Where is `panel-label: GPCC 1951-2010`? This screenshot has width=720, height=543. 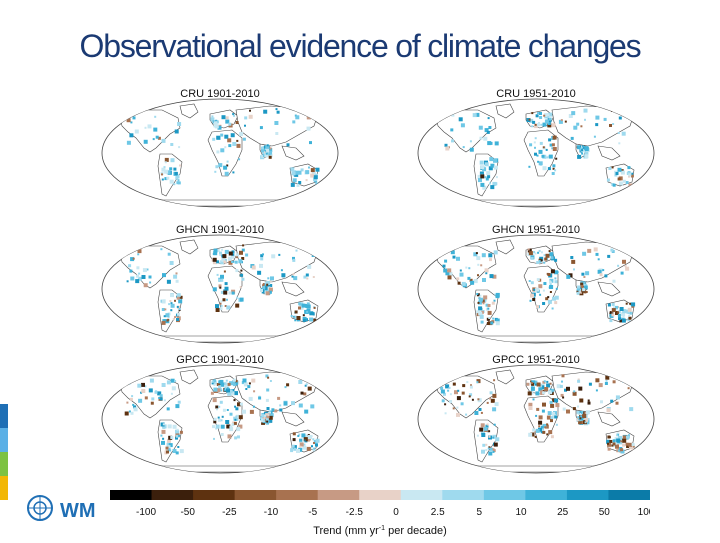 panel-label: GPCC 1951-2010 is located at coordinates (535, 360).